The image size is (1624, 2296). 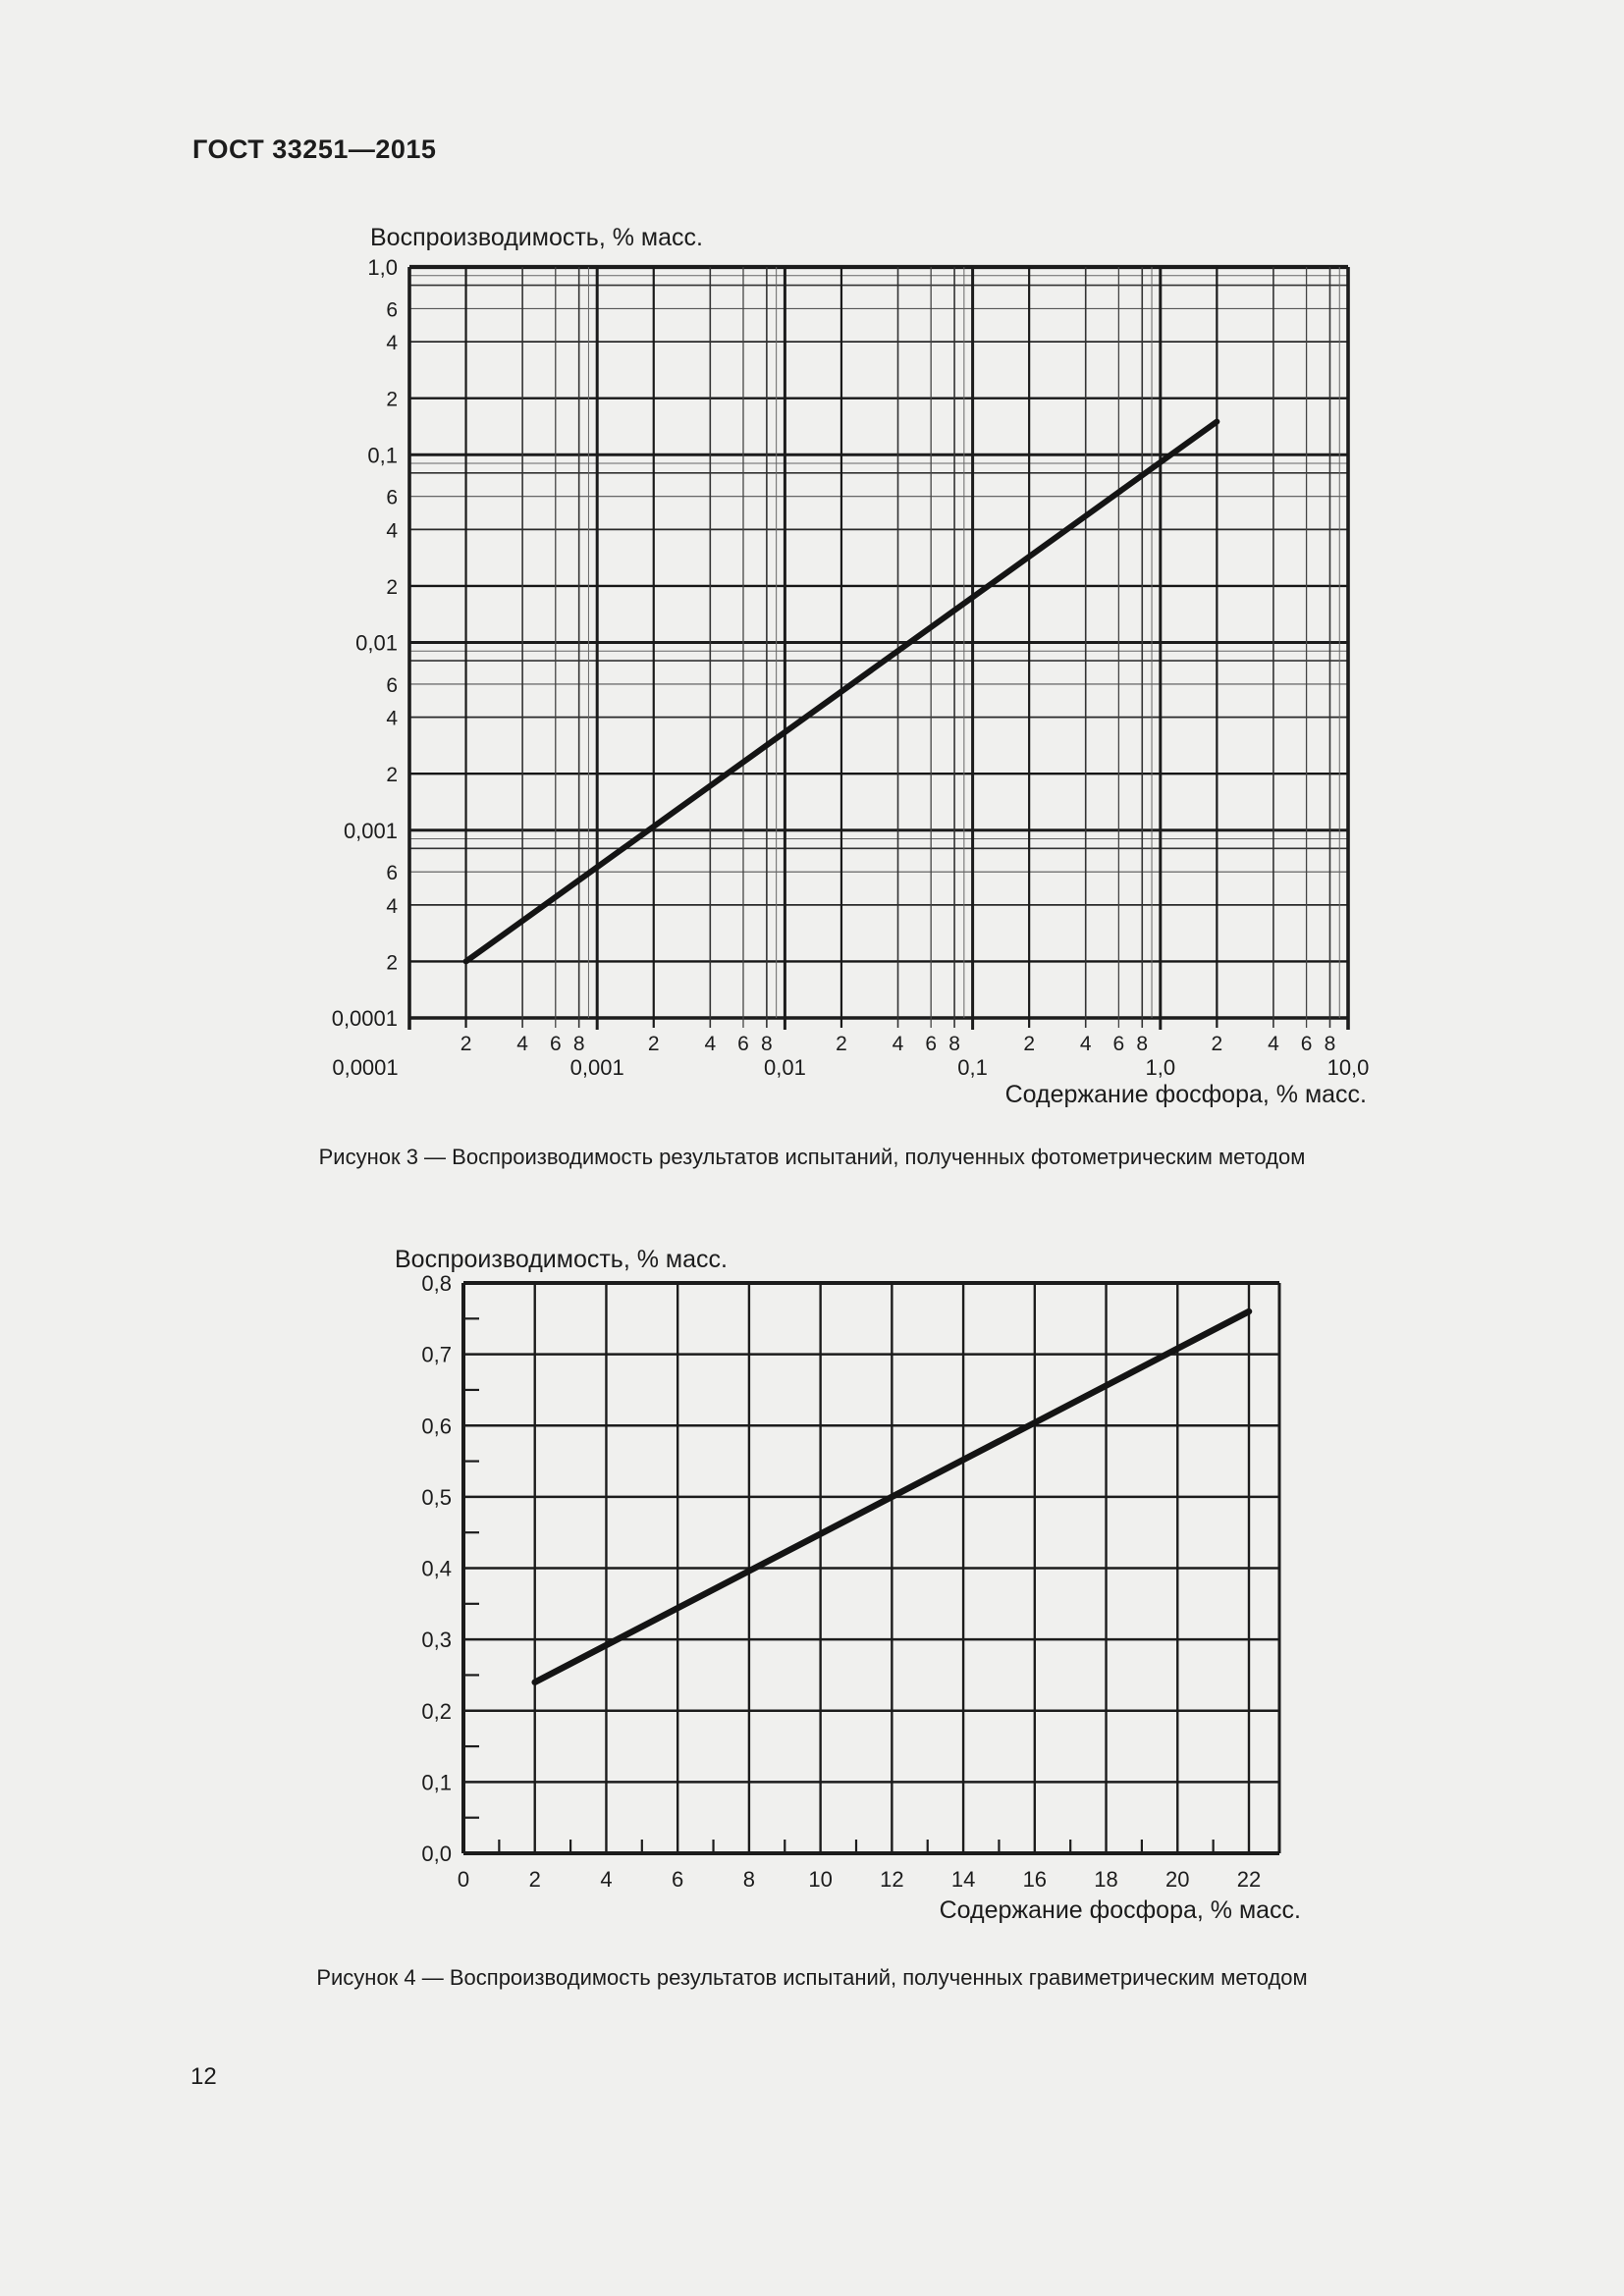 I want to click on y-axis-tick-label: 0,001, so click(x=371, y=831).